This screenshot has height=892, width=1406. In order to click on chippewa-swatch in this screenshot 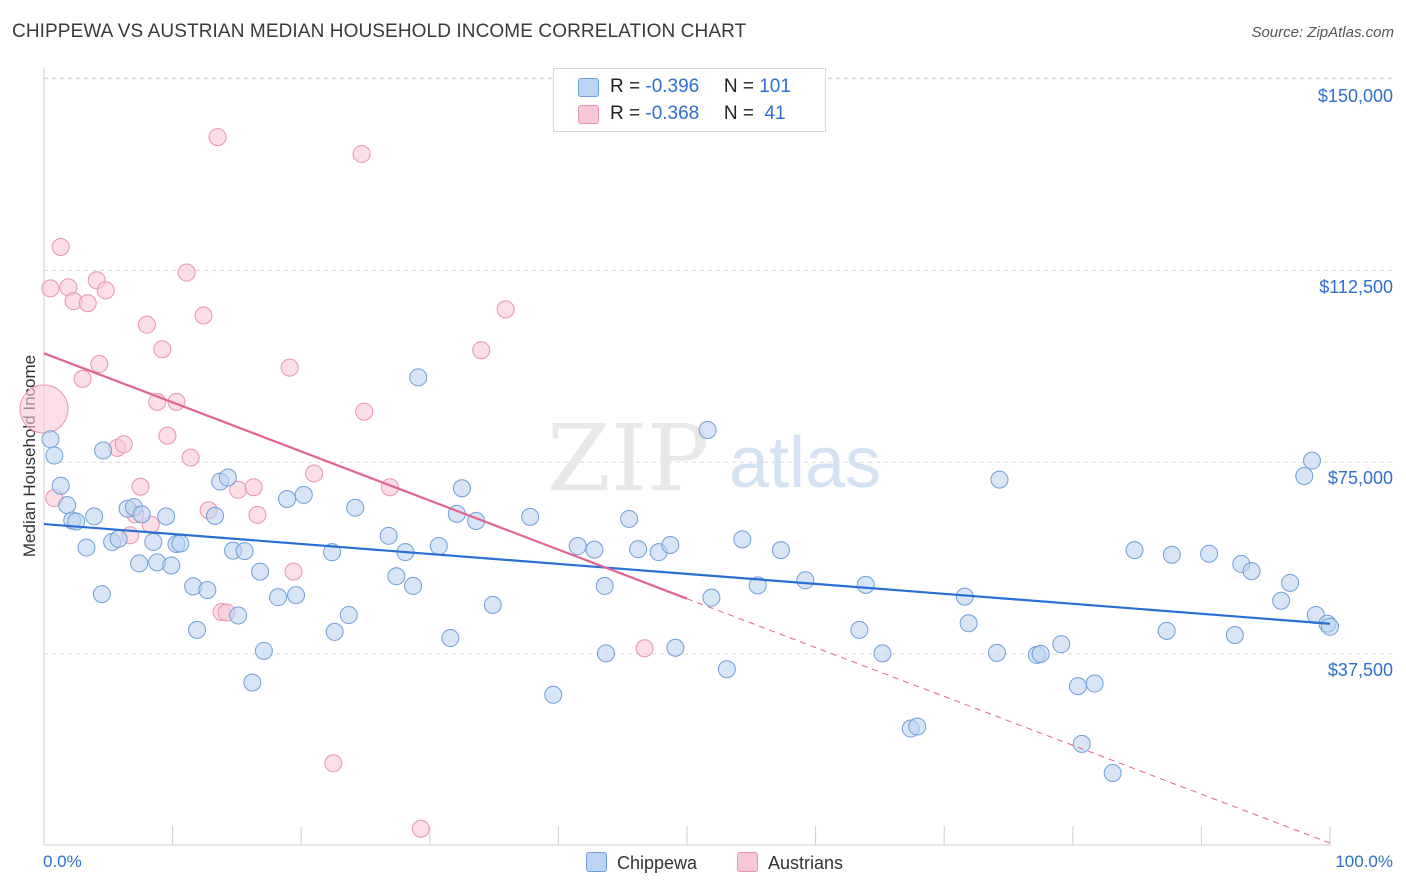, I will do `click(588, 87)`.